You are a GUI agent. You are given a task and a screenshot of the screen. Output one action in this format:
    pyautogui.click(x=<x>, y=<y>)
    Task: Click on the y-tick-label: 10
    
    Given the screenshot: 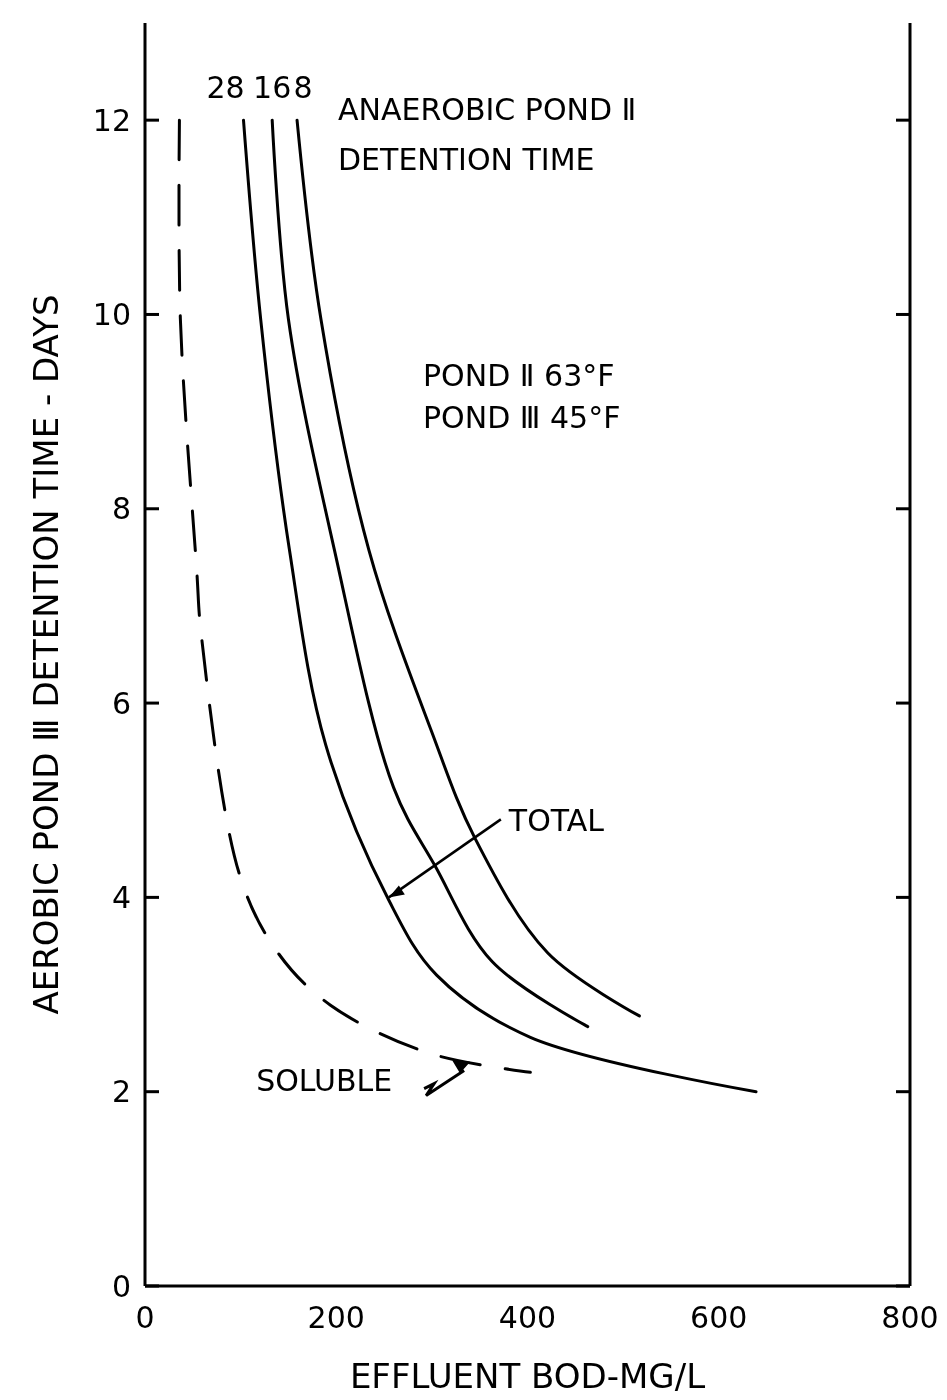 What is the action you would take?
    pyautogui.click(x=111, y=314)
    